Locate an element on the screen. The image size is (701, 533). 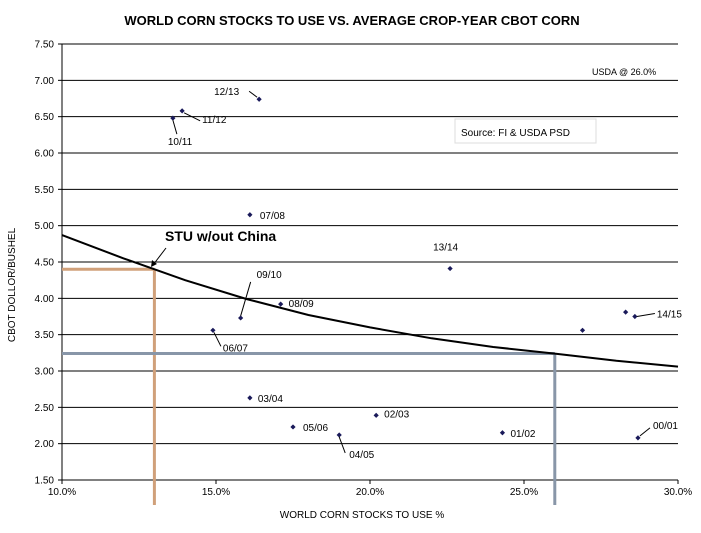
x-tick-label: 25.0% is located at coordinates (524, 492).